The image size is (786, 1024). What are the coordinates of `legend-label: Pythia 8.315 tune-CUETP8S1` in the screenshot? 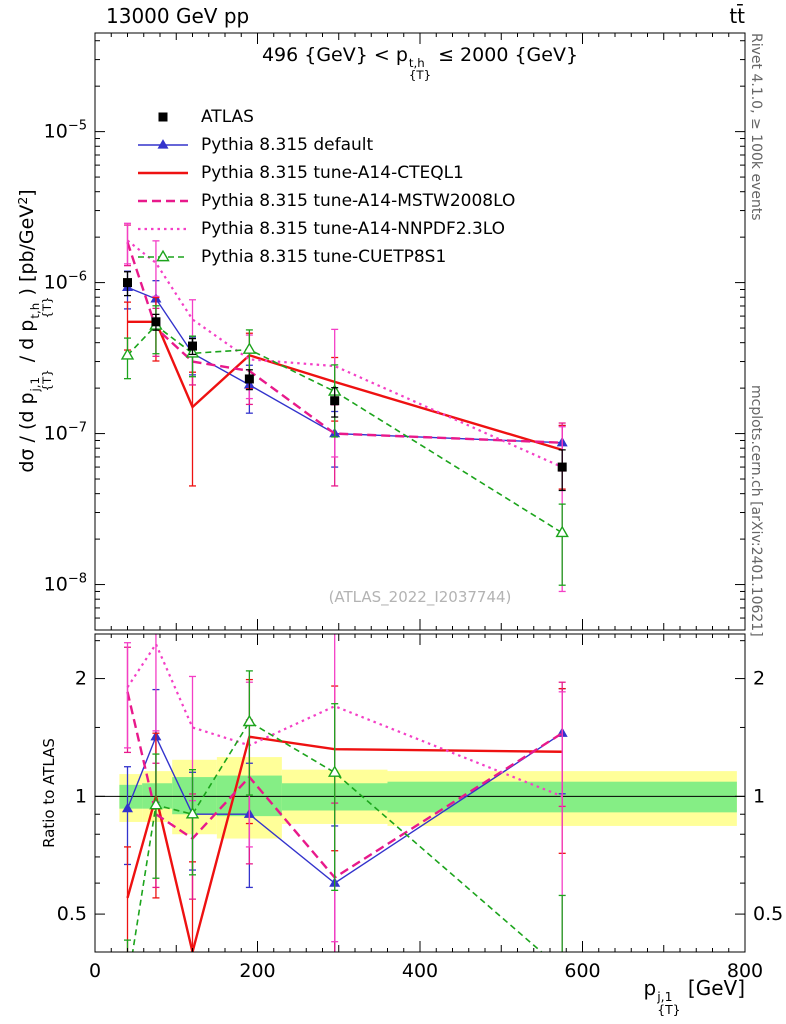 It's located at (324, 257).